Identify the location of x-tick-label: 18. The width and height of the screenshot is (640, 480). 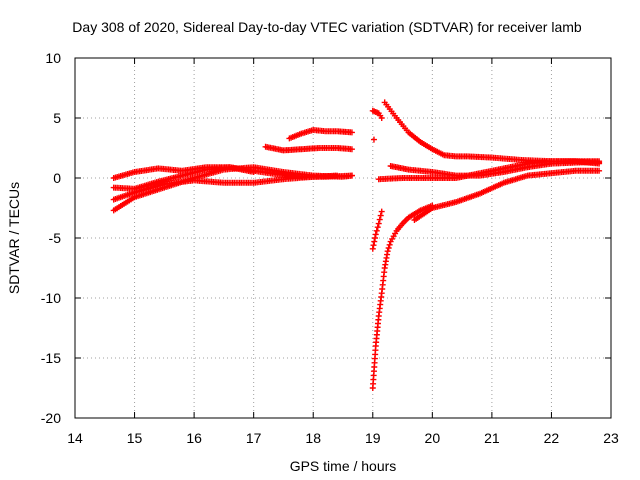
(313, 438).